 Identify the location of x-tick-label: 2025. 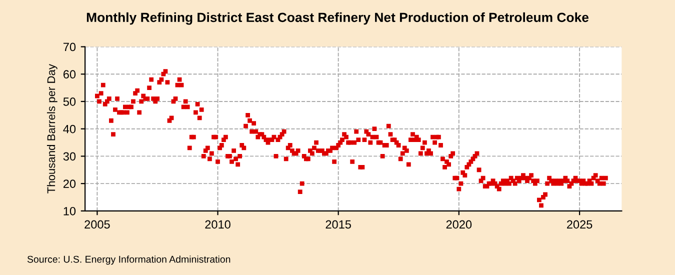
(579, 224).